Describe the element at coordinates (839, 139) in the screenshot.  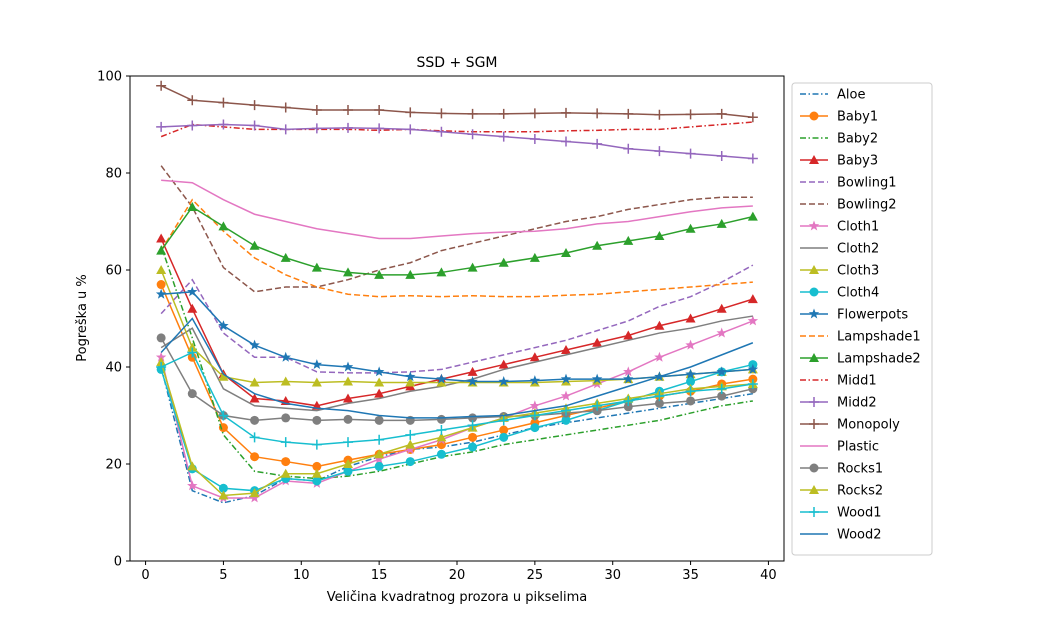
I see `legend-entry: Baby2` at that location.